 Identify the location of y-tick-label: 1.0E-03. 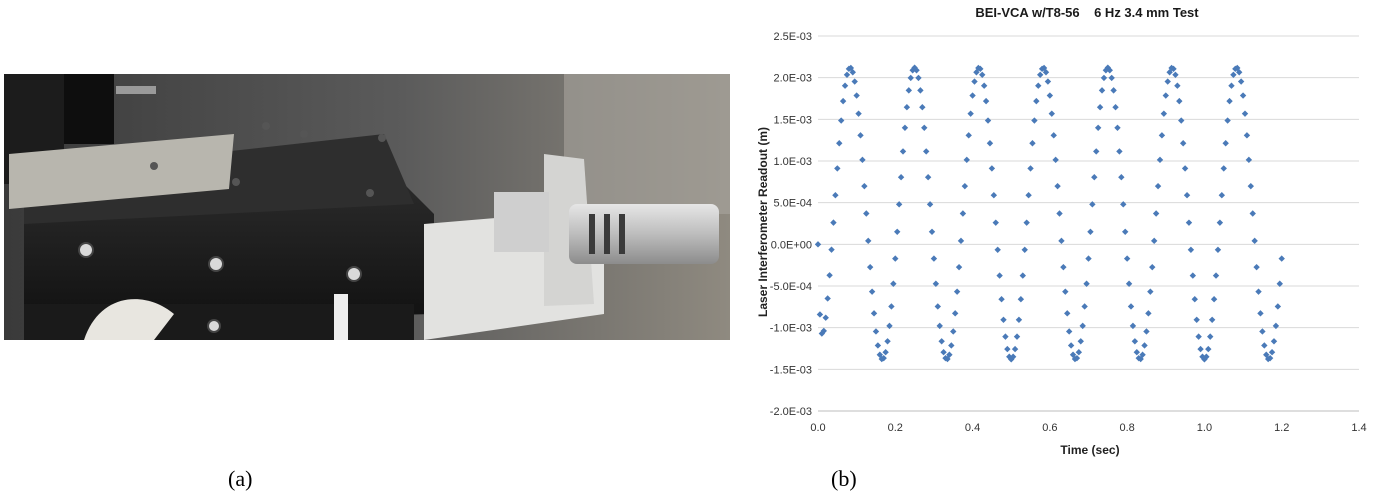
(792, 162).